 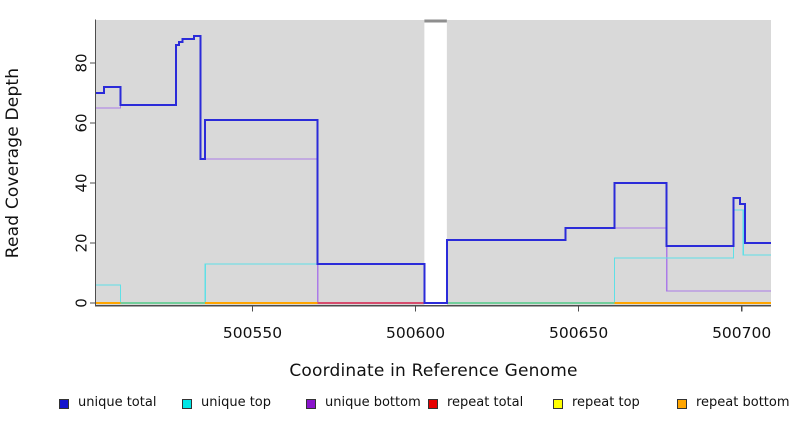 What do you see at coordinates (311, 404) in the screenshot?
I see `legend-swatch-unique-bottom` at bounding box center [311, 404].